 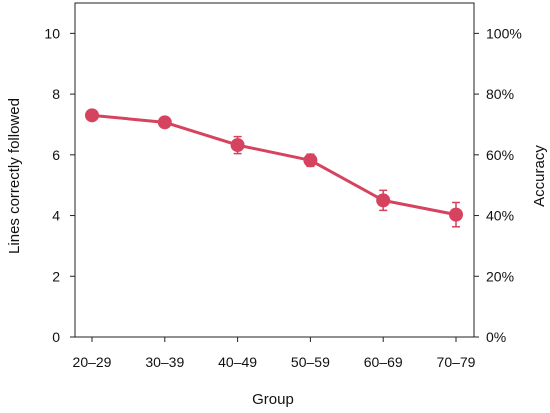 What do you see at coordinates (500, 94) in the screenshot?
I see `y-right-tick-label: 80%` at bounding box center [500, 94].